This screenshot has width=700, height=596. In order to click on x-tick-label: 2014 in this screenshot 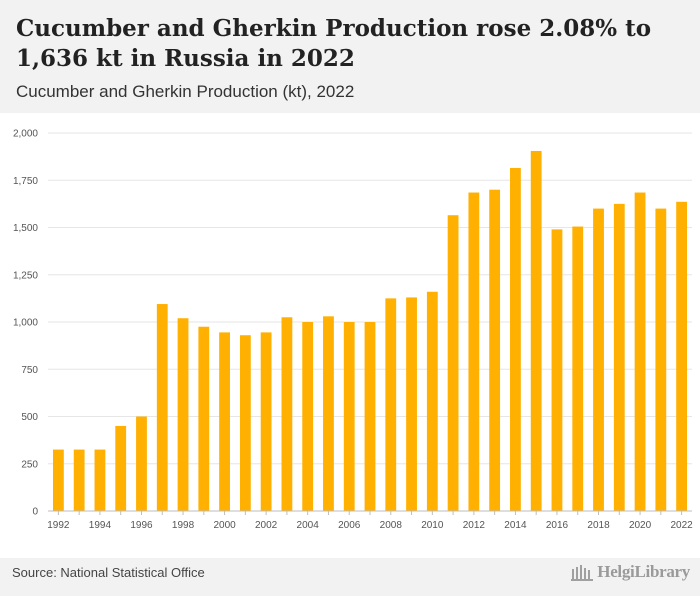, I will do `click(515, 525)`.